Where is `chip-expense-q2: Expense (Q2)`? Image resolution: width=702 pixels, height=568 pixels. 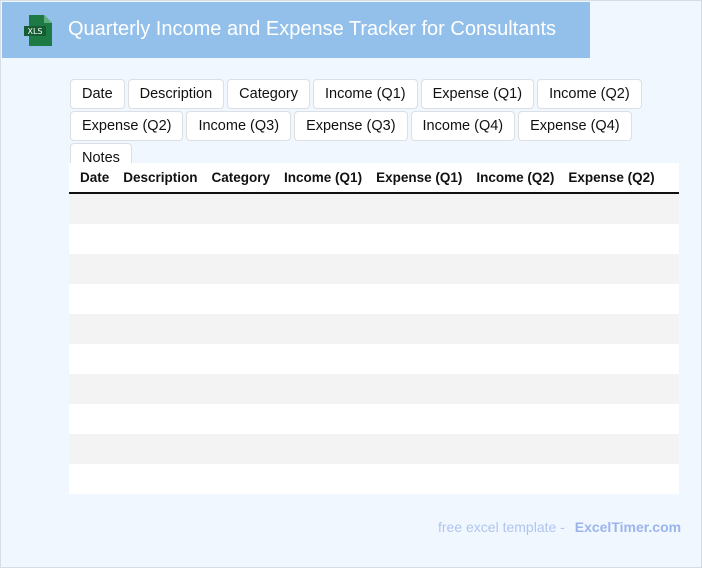
chip-expense-q2: Expense (Q2) is located at coordinates (127, 126).